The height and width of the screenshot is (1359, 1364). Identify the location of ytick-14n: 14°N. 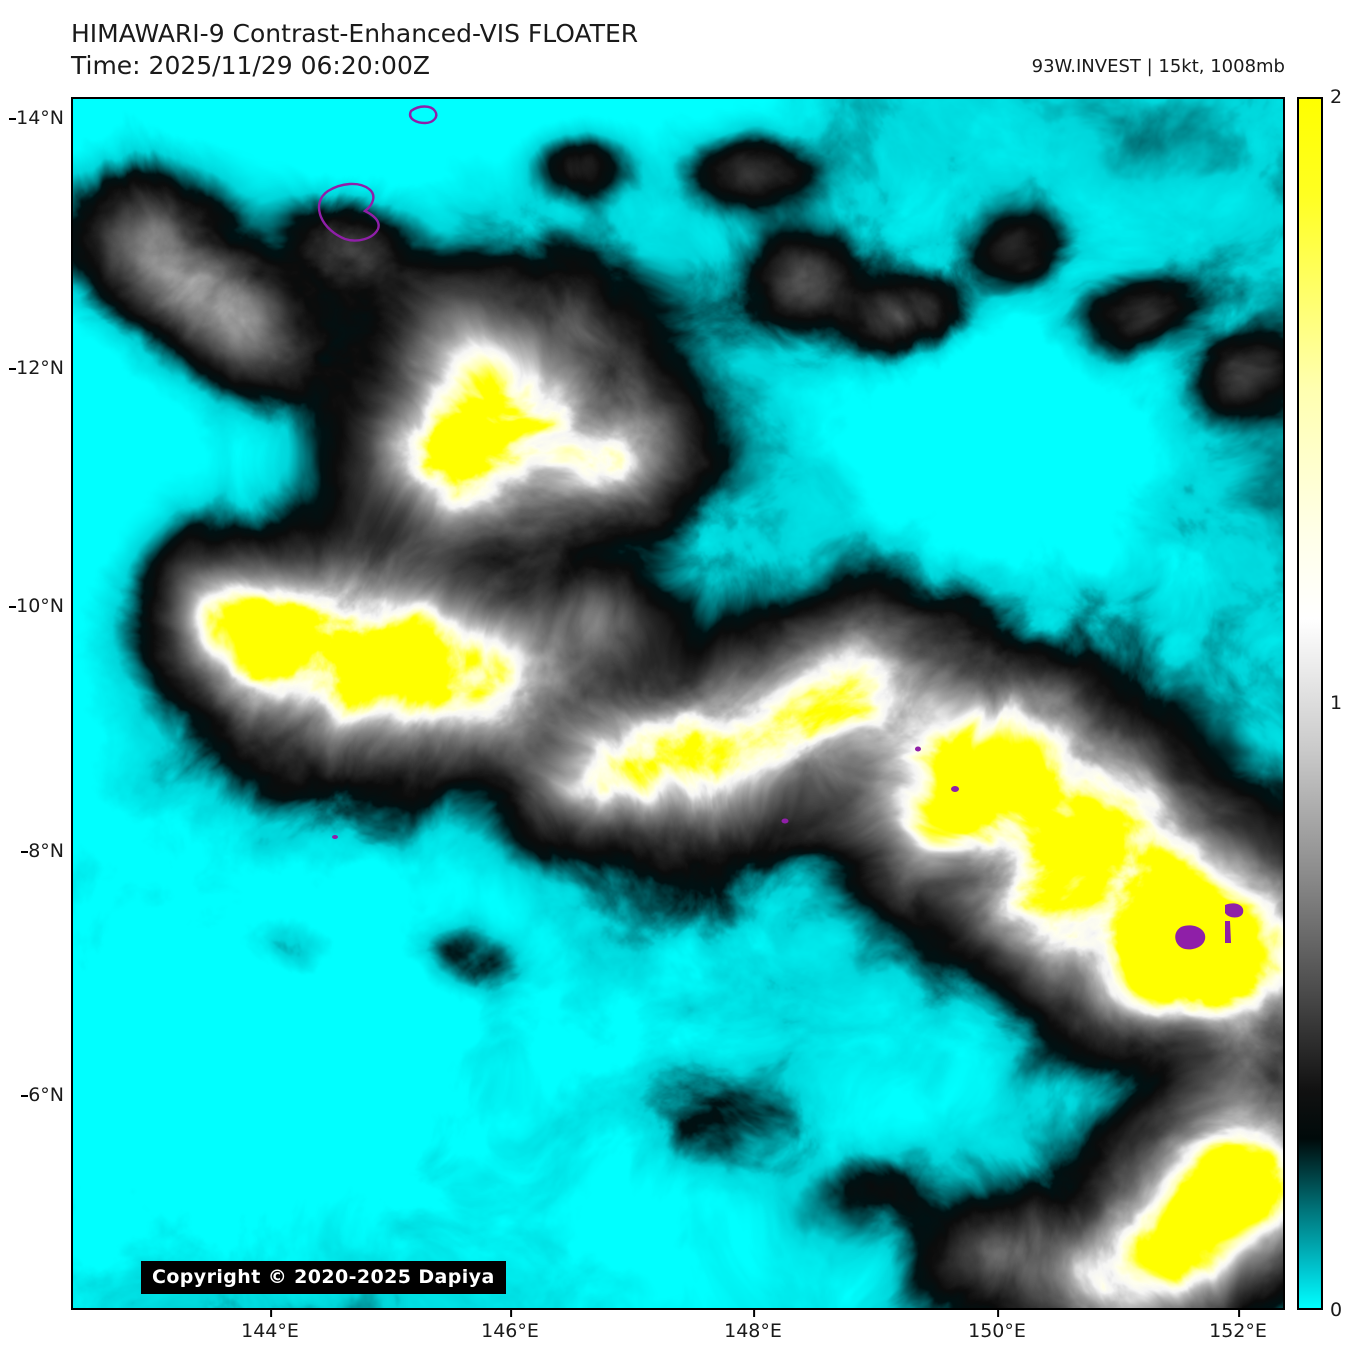
(36, 118).